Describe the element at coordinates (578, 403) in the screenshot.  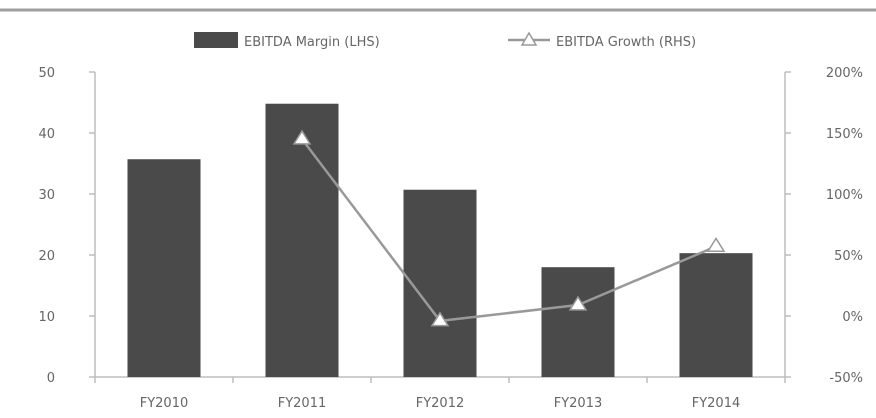
I see `x-tick-label: FY2013` at that location.